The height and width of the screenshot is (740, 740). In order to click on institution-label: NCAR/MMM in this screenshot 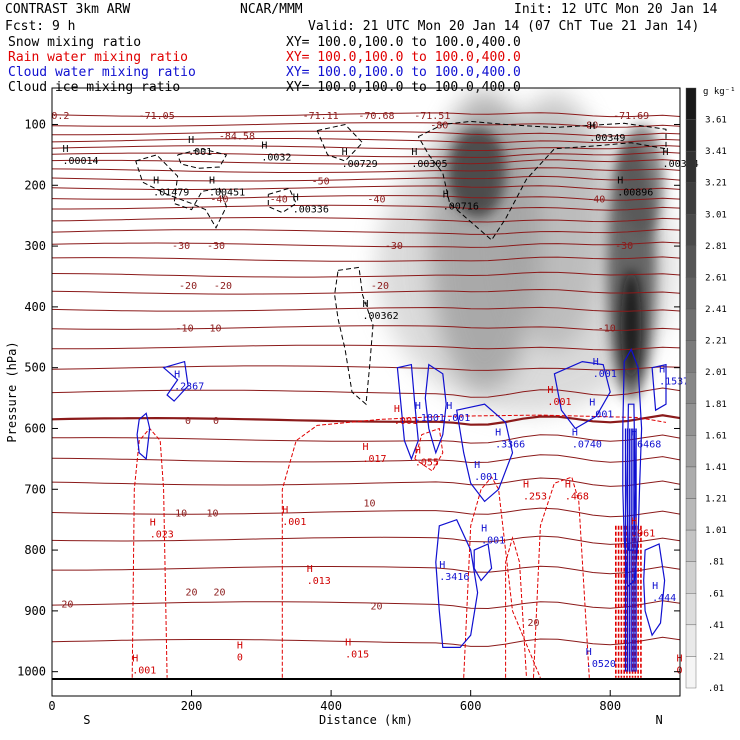, I will do `click(271, 9)`.